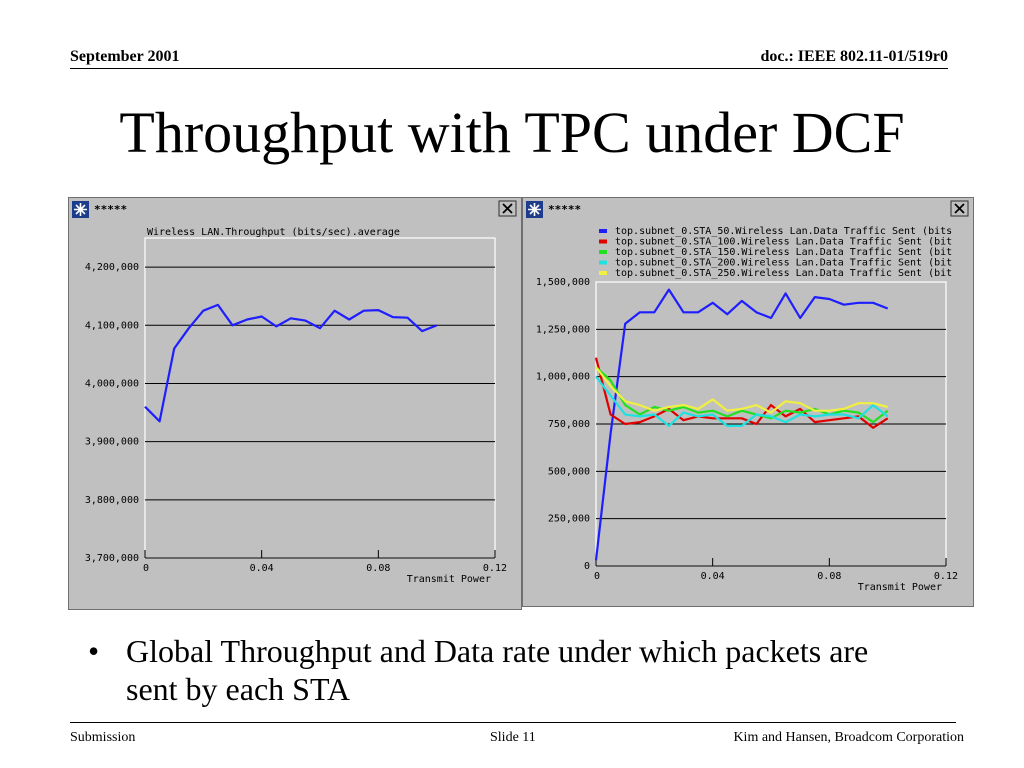 The height and width of the screenshot is (768, 1024). I want to click on footer-slide-number: Slide 11, so click(513, 737).